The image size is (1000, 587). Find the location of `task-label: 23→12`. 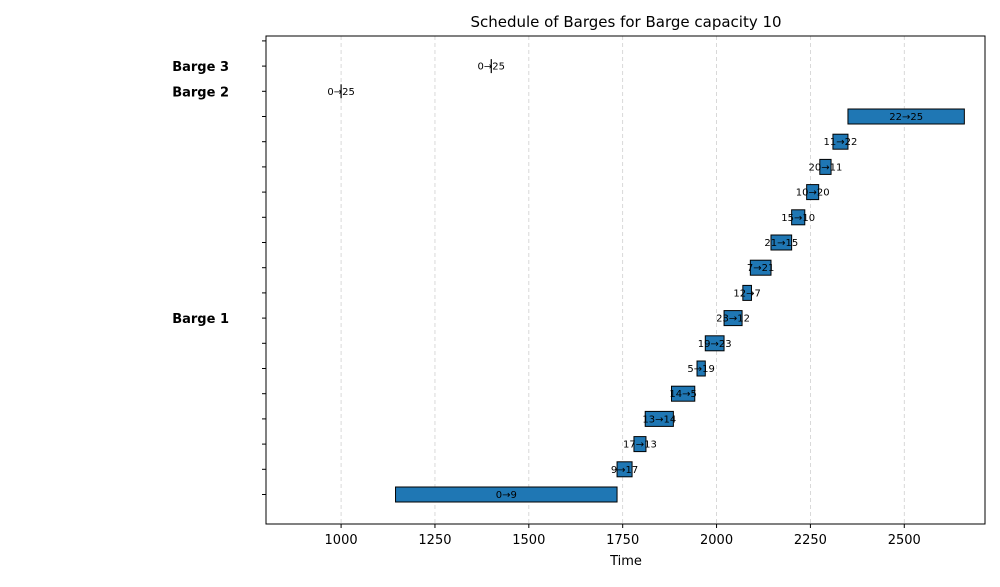

task-label: 23→12 is located at coordinates (733, 319).